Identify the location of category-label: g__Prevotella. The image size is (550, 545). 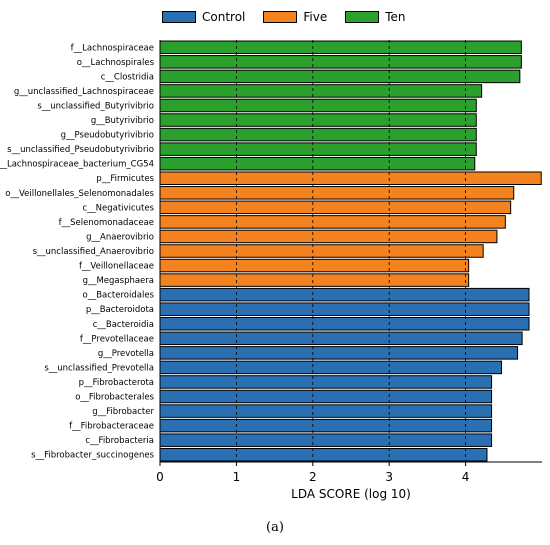
(126, 354).